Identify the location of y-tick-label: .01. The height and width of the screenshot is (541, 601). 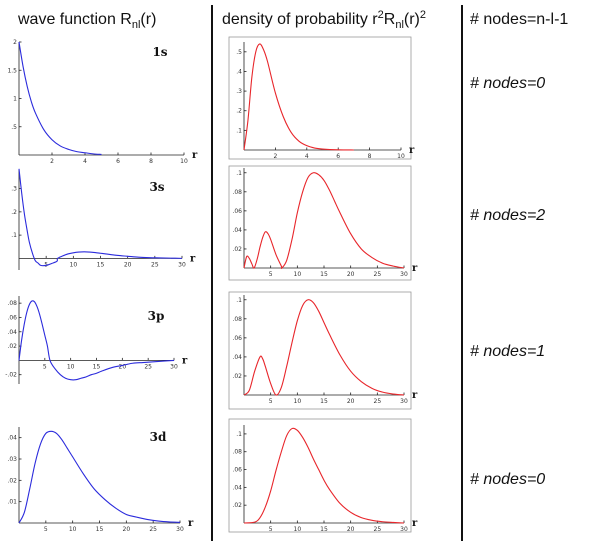
(12, 502).